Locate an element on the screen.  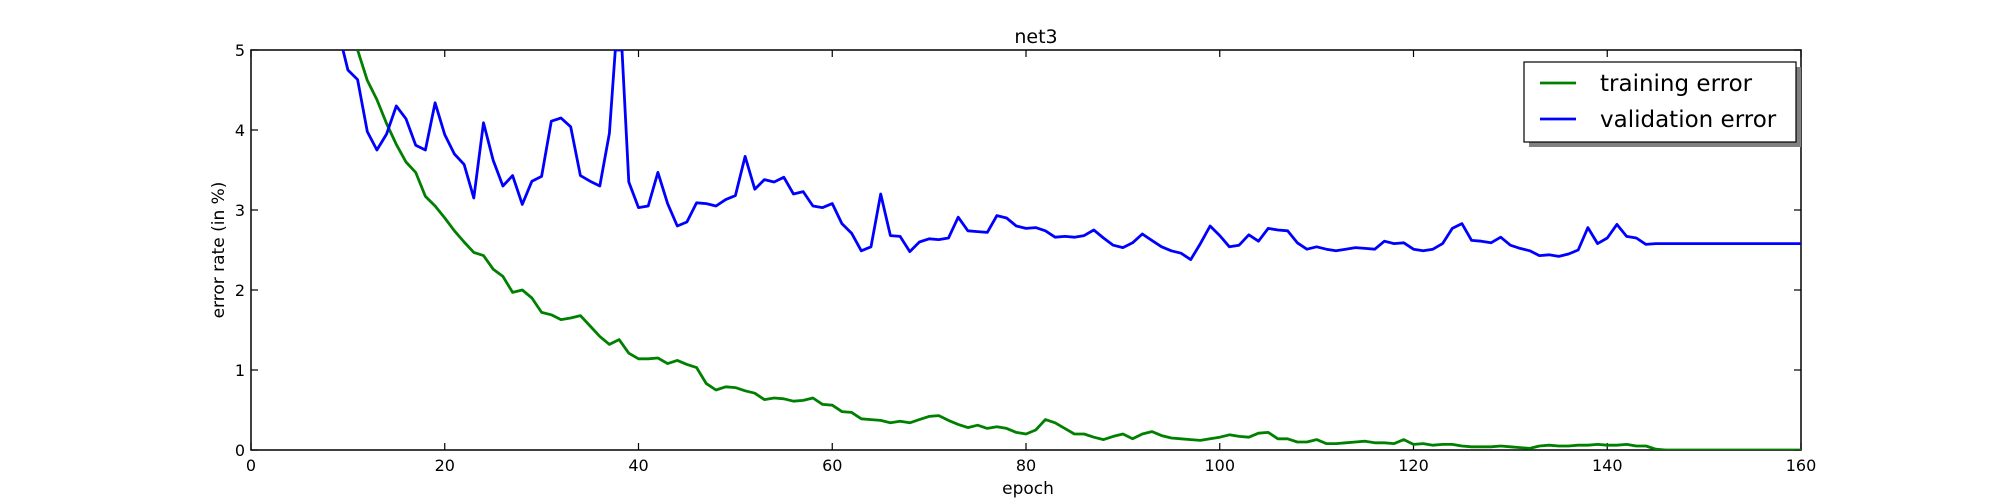
y-tick-label: 3 is located at coordinates (240, 210).